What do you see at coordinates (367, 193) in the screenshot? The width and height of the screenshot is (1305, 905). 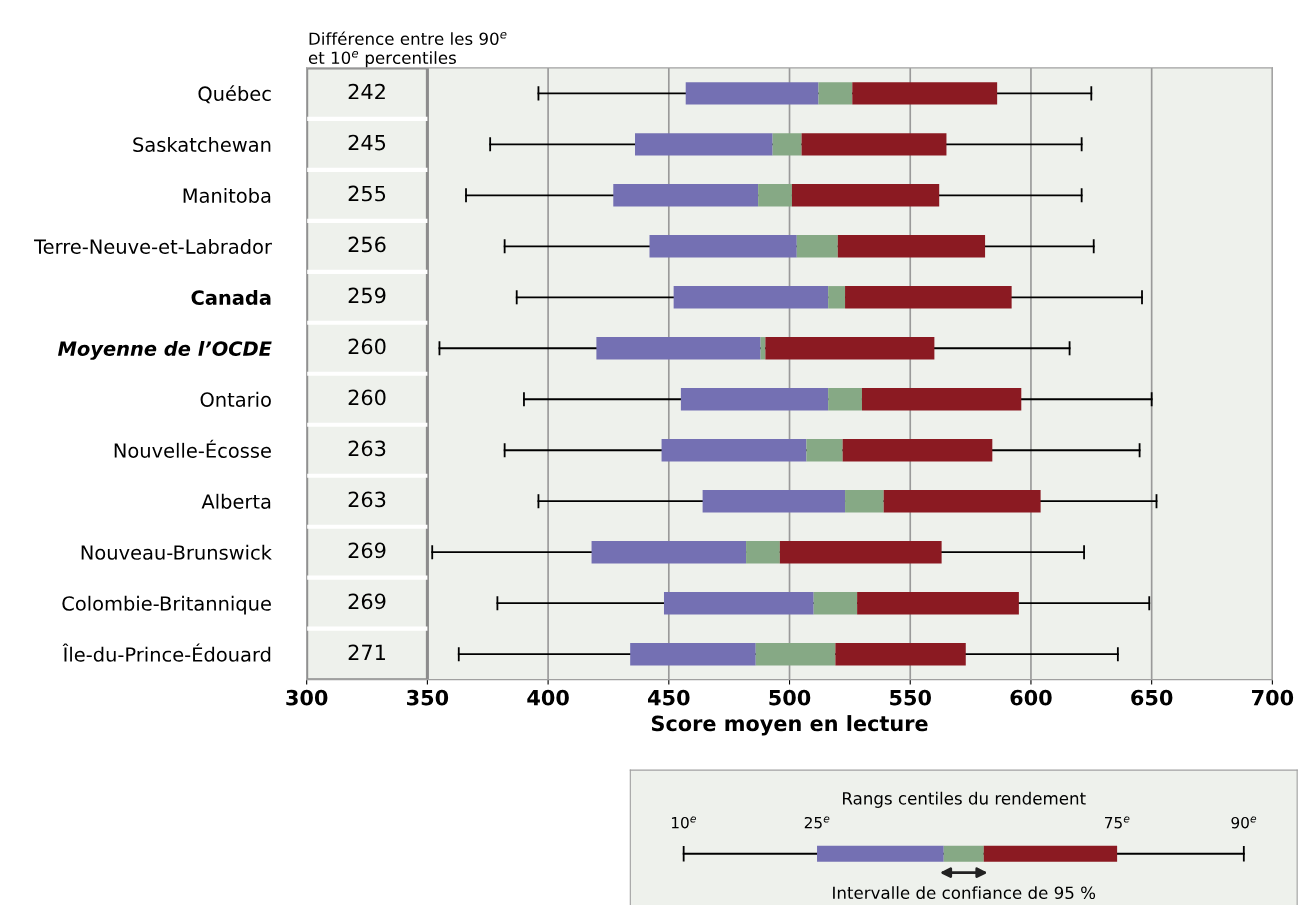 I see `annotation: 255` at bounding box center [367, 193].